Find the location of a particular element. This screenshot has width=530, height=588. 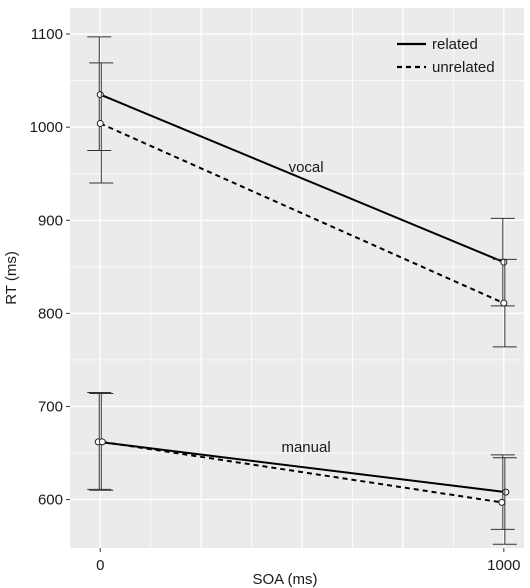

x-axis: 0 1000 is located at coordinates (308, 561).